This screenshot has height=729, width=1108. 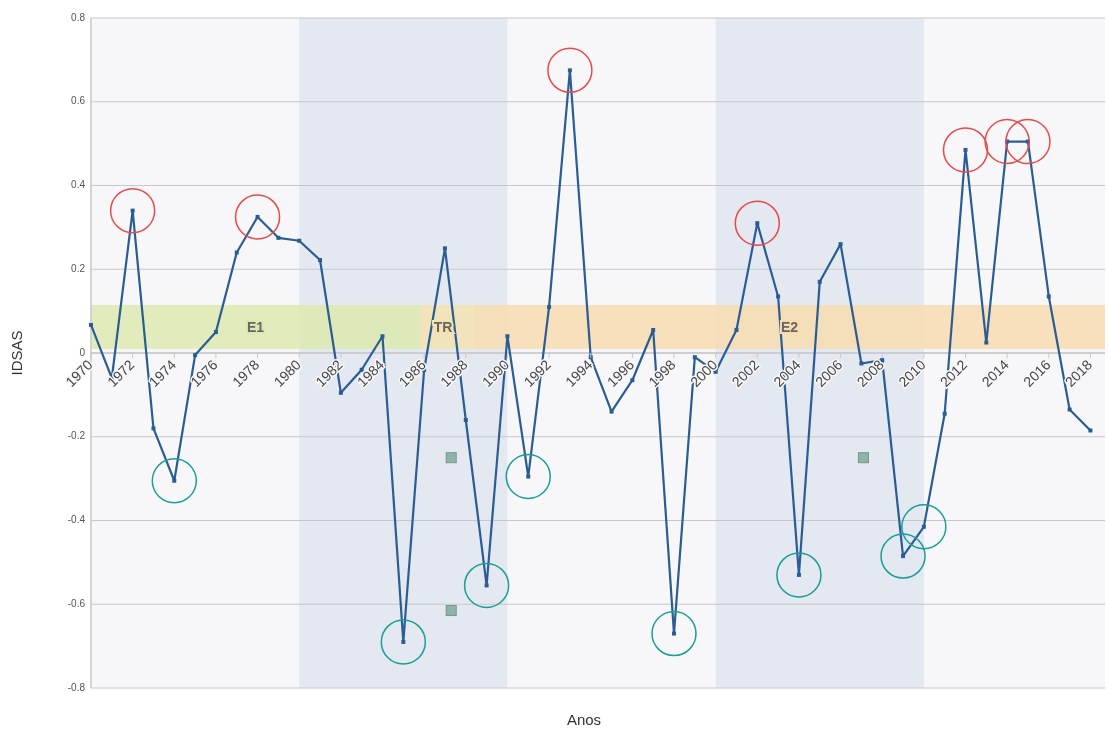 What do you see at coordinates (76, 520) in the screenshot?
I see `y-tick-label: -0.4` at bounding box center [76, 520].